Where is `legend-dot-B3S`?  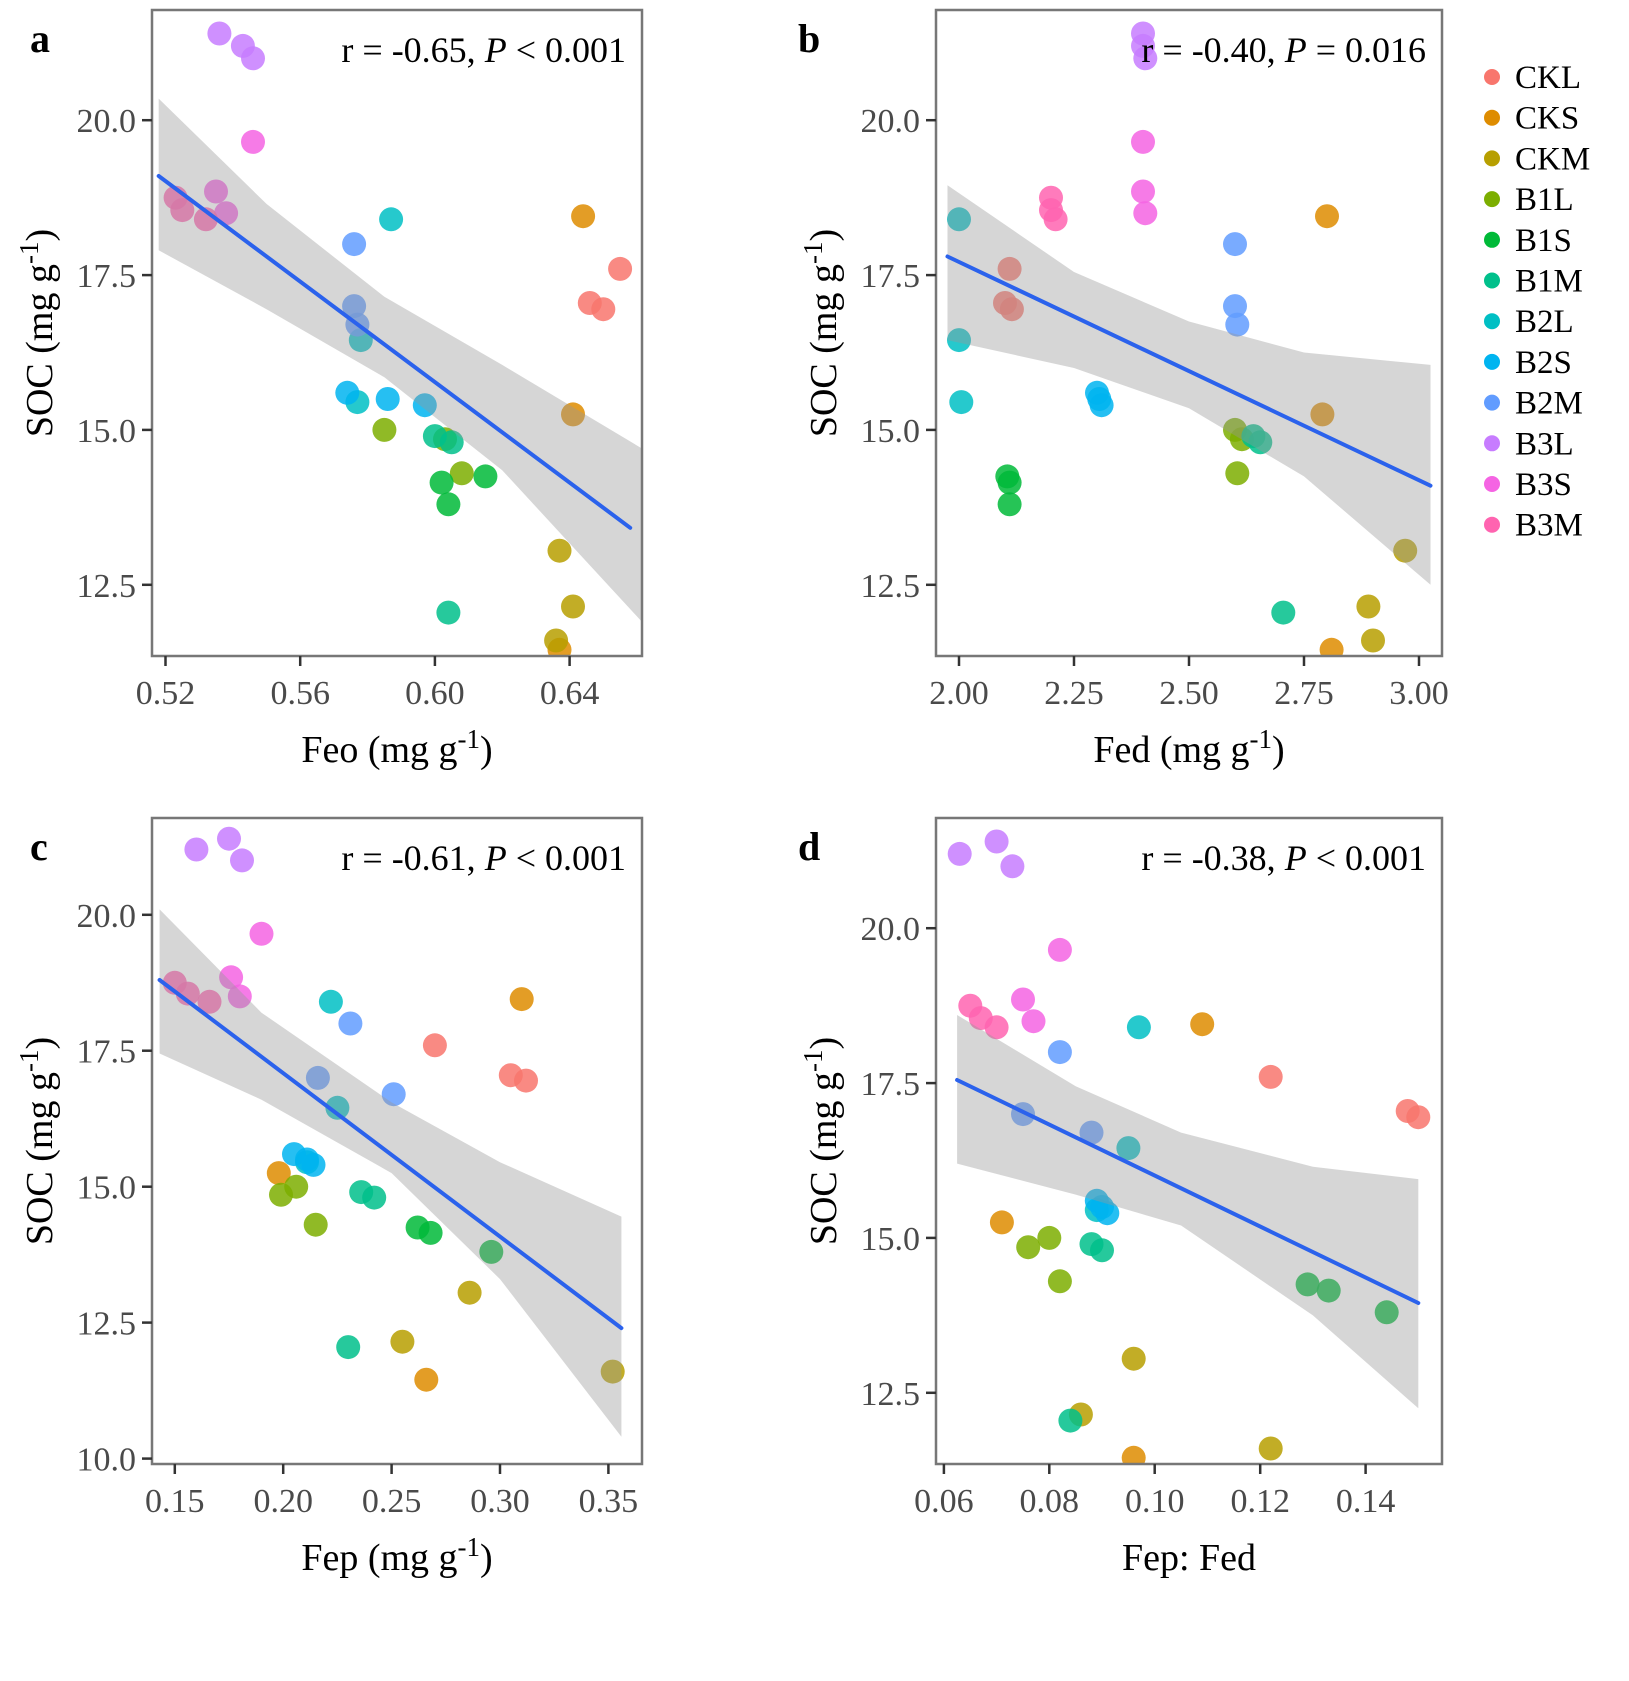
legend-dot-B3S is located at coordinates (1492, 484).